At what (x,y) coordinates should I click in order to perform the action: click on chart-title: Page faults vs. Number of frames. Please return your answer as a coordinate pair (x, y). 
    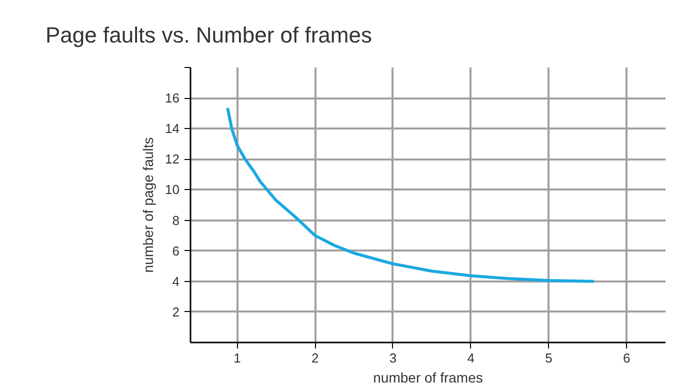
    Looking at the image, I should click on (209, 35).